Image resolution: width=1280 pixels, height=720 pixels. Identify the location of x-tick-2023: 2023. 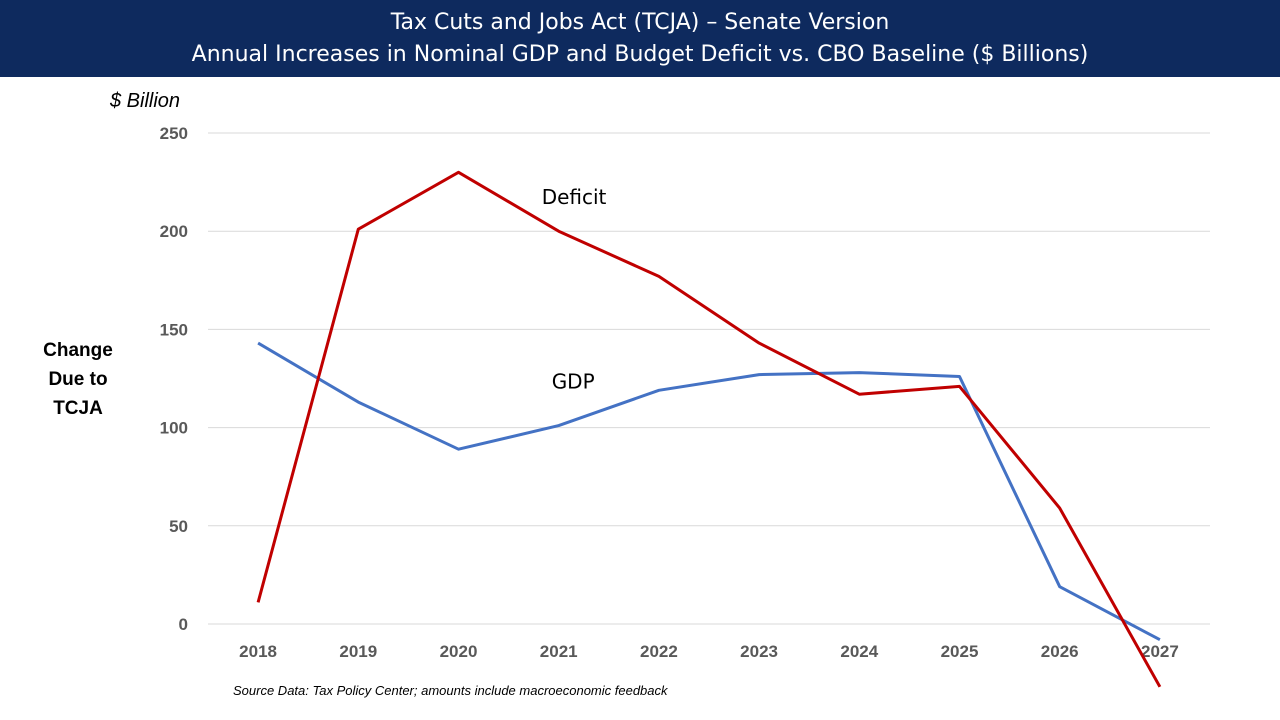
(759, 651).